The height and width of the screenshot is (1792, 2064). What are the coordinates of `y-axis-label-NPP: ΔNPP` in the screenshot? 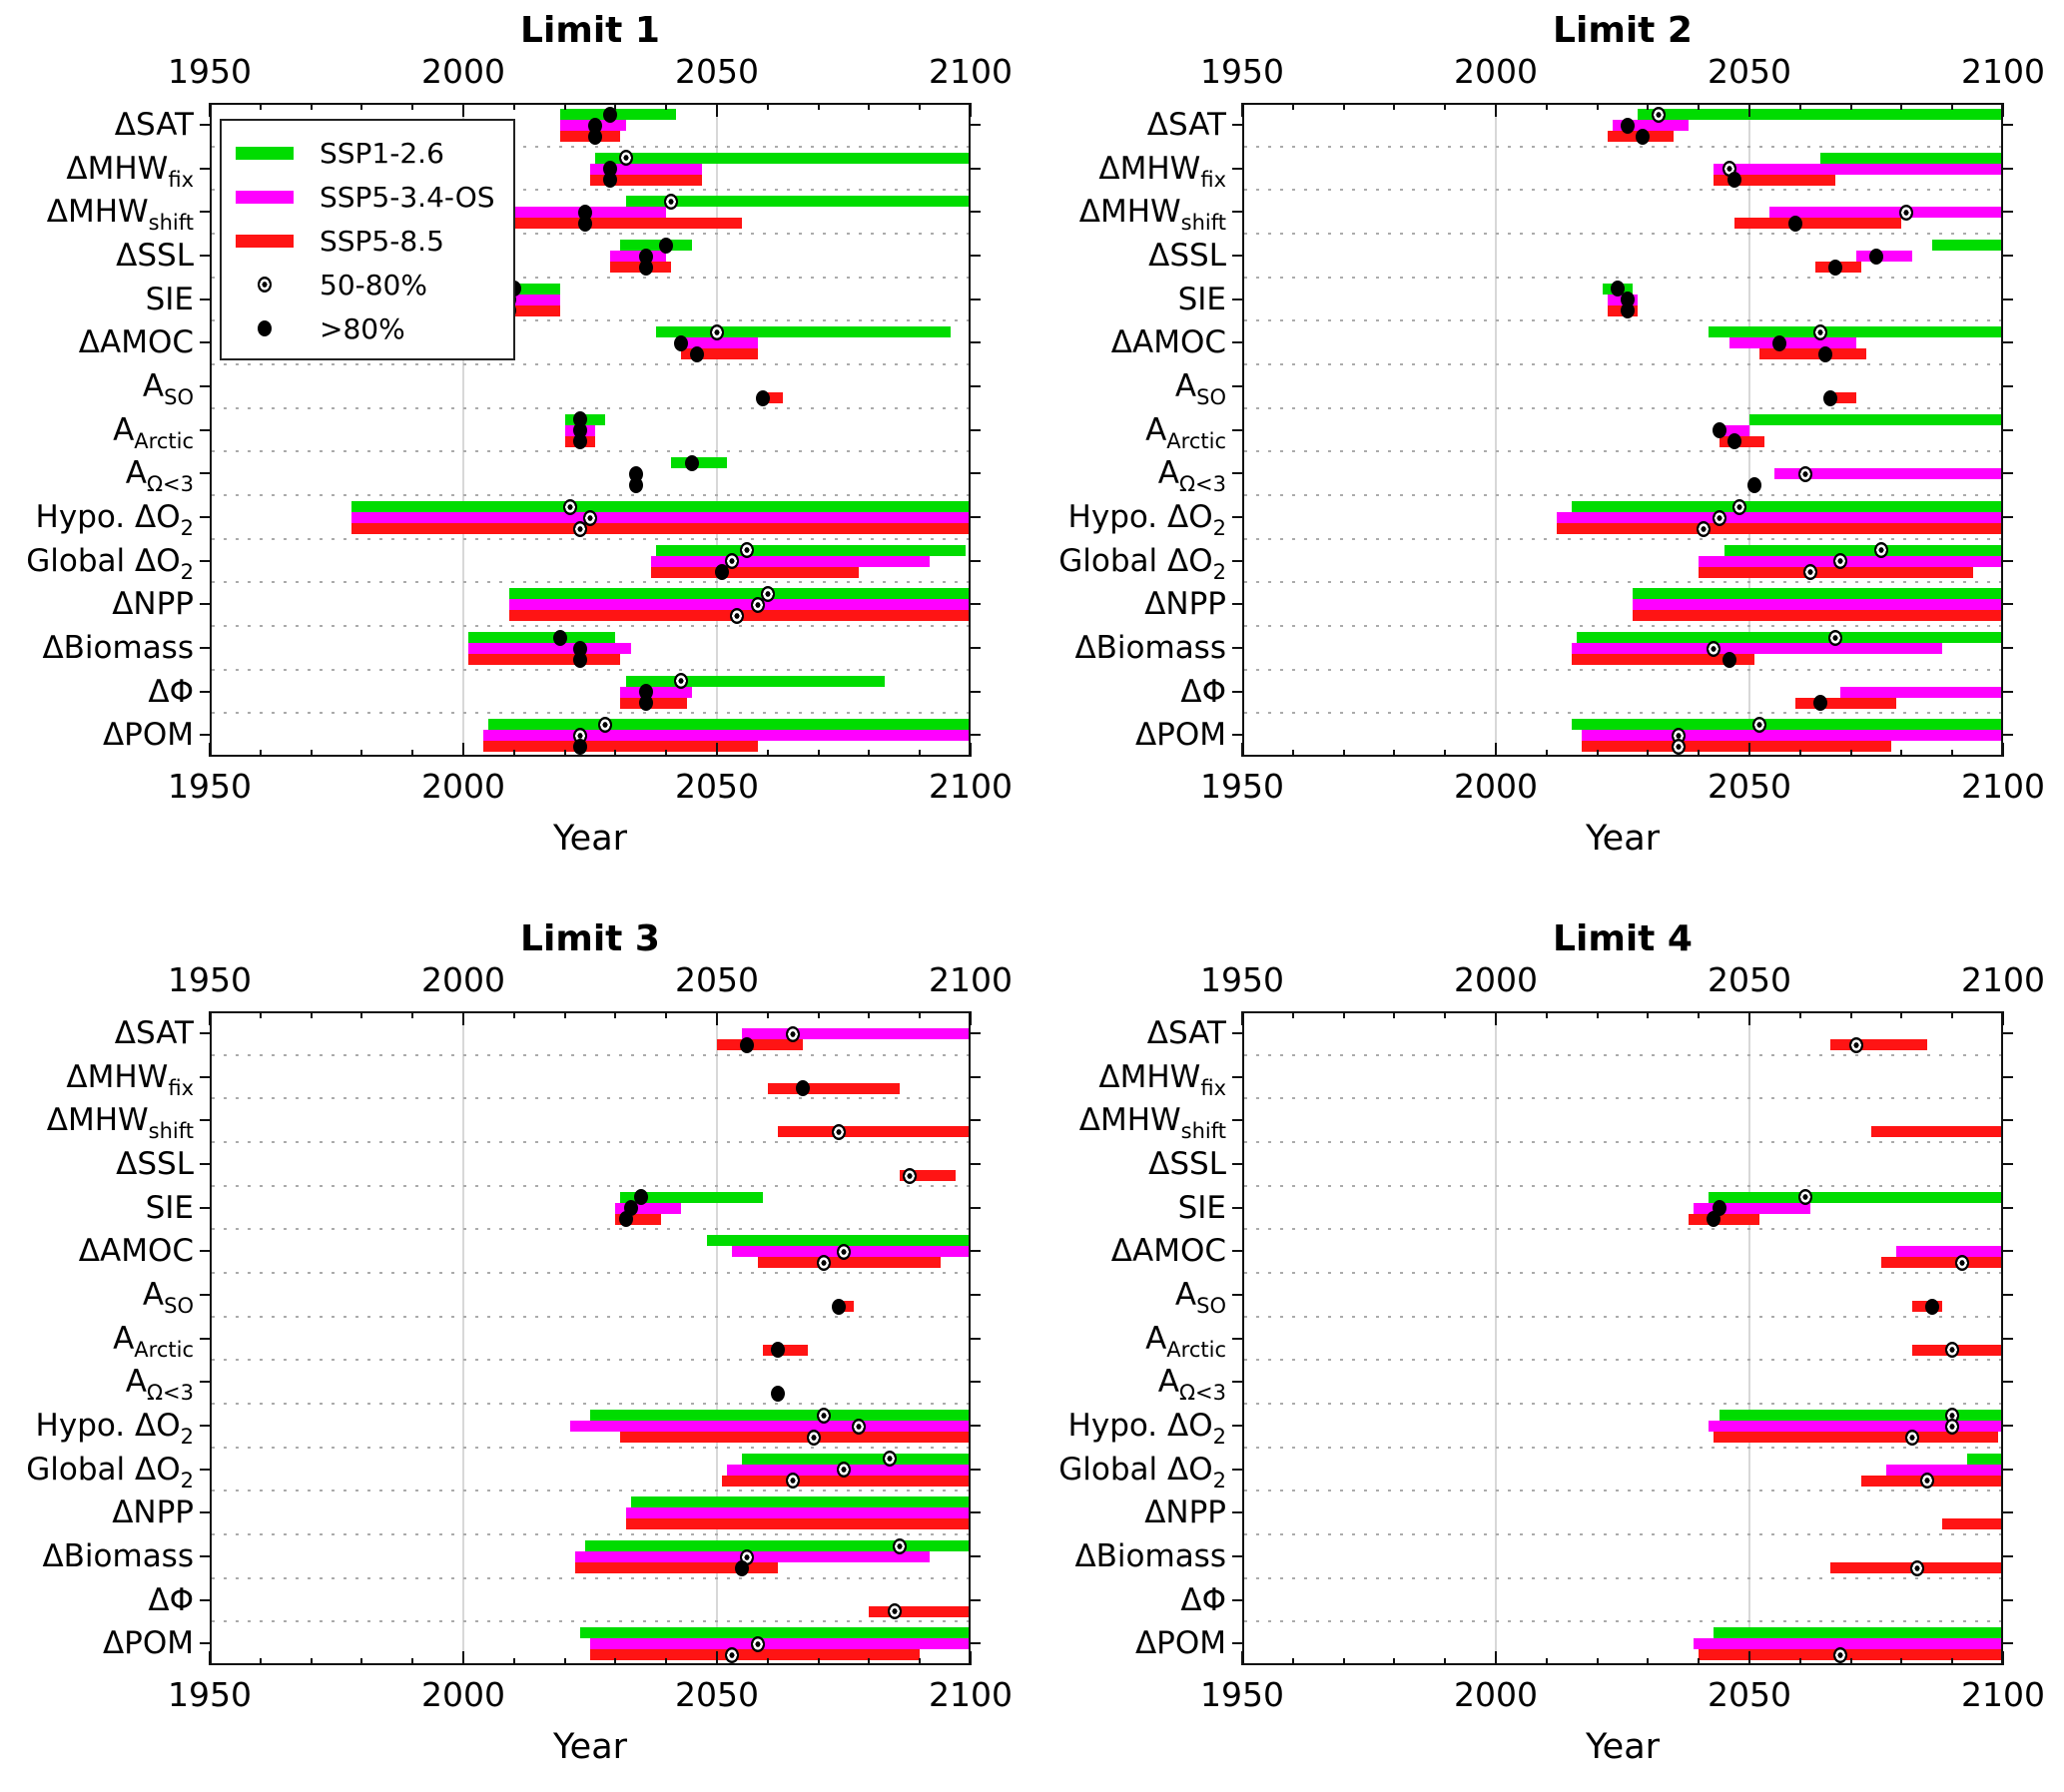 It's located at (1185, 604).